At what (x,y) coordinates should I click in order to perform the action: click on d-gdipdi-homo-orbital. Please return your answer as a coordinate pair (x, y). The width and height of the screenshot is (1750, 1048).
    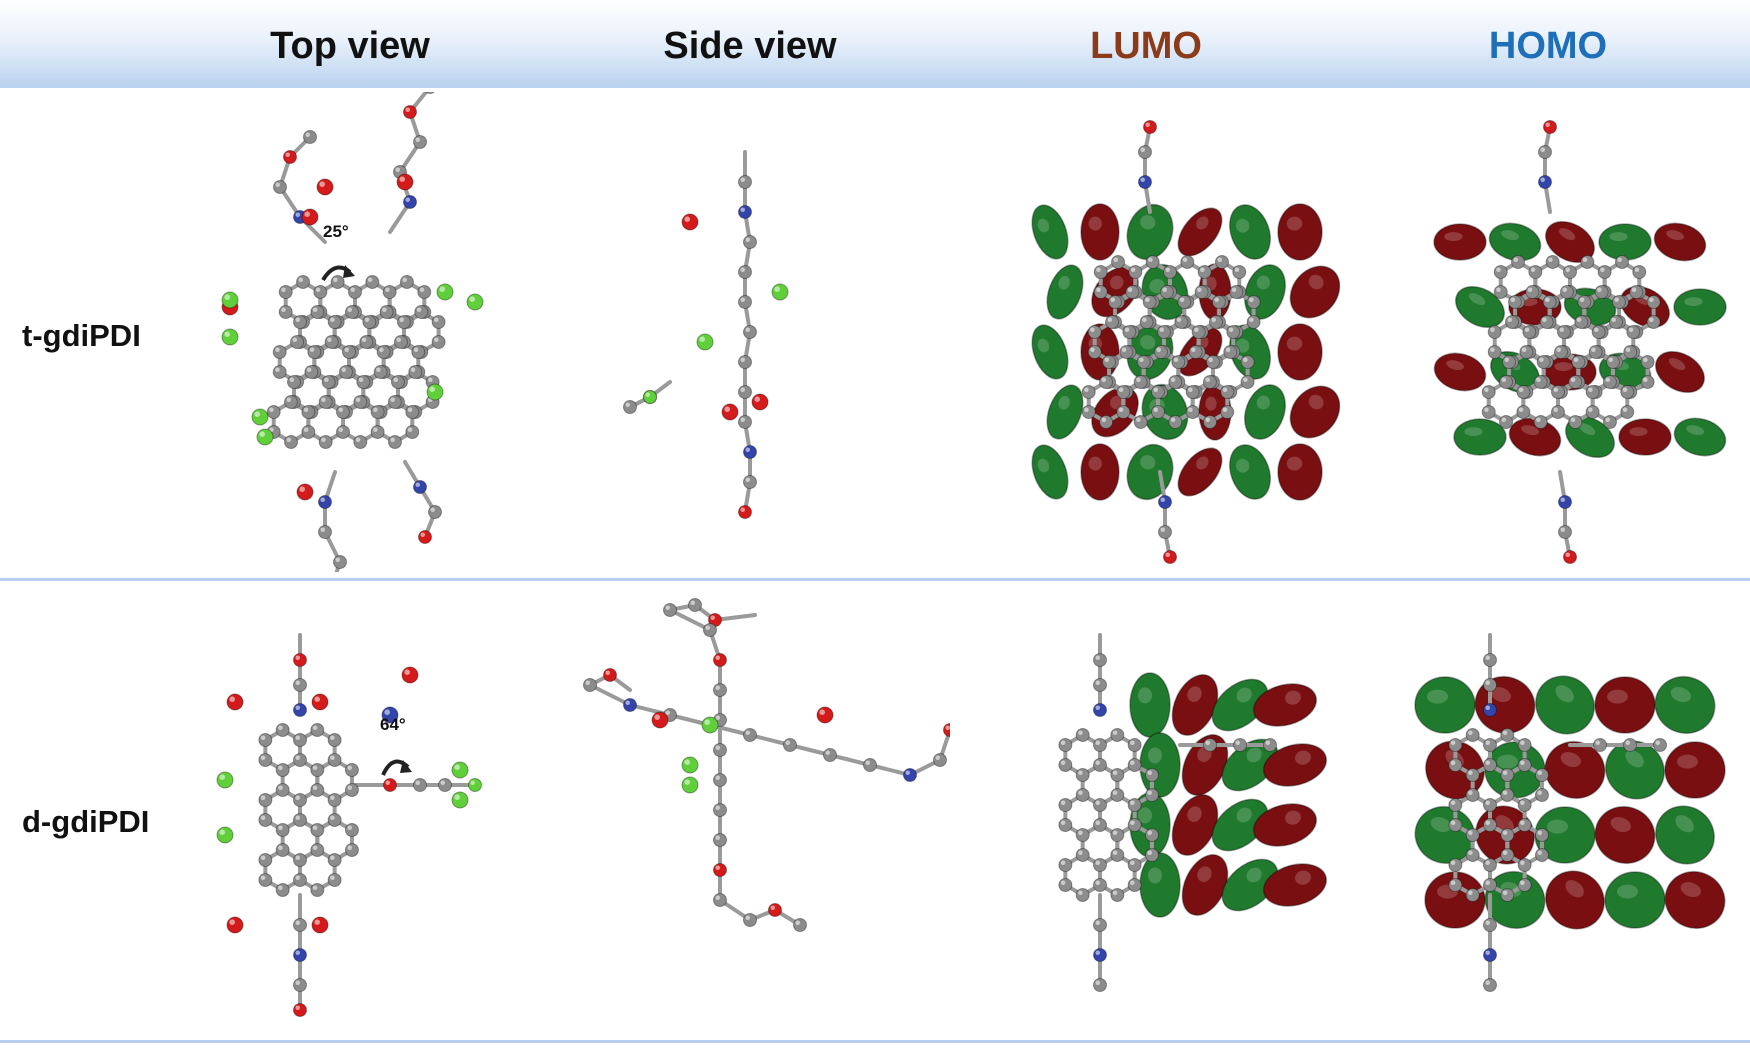
    Looking at the image, I should click on (1572, 815).